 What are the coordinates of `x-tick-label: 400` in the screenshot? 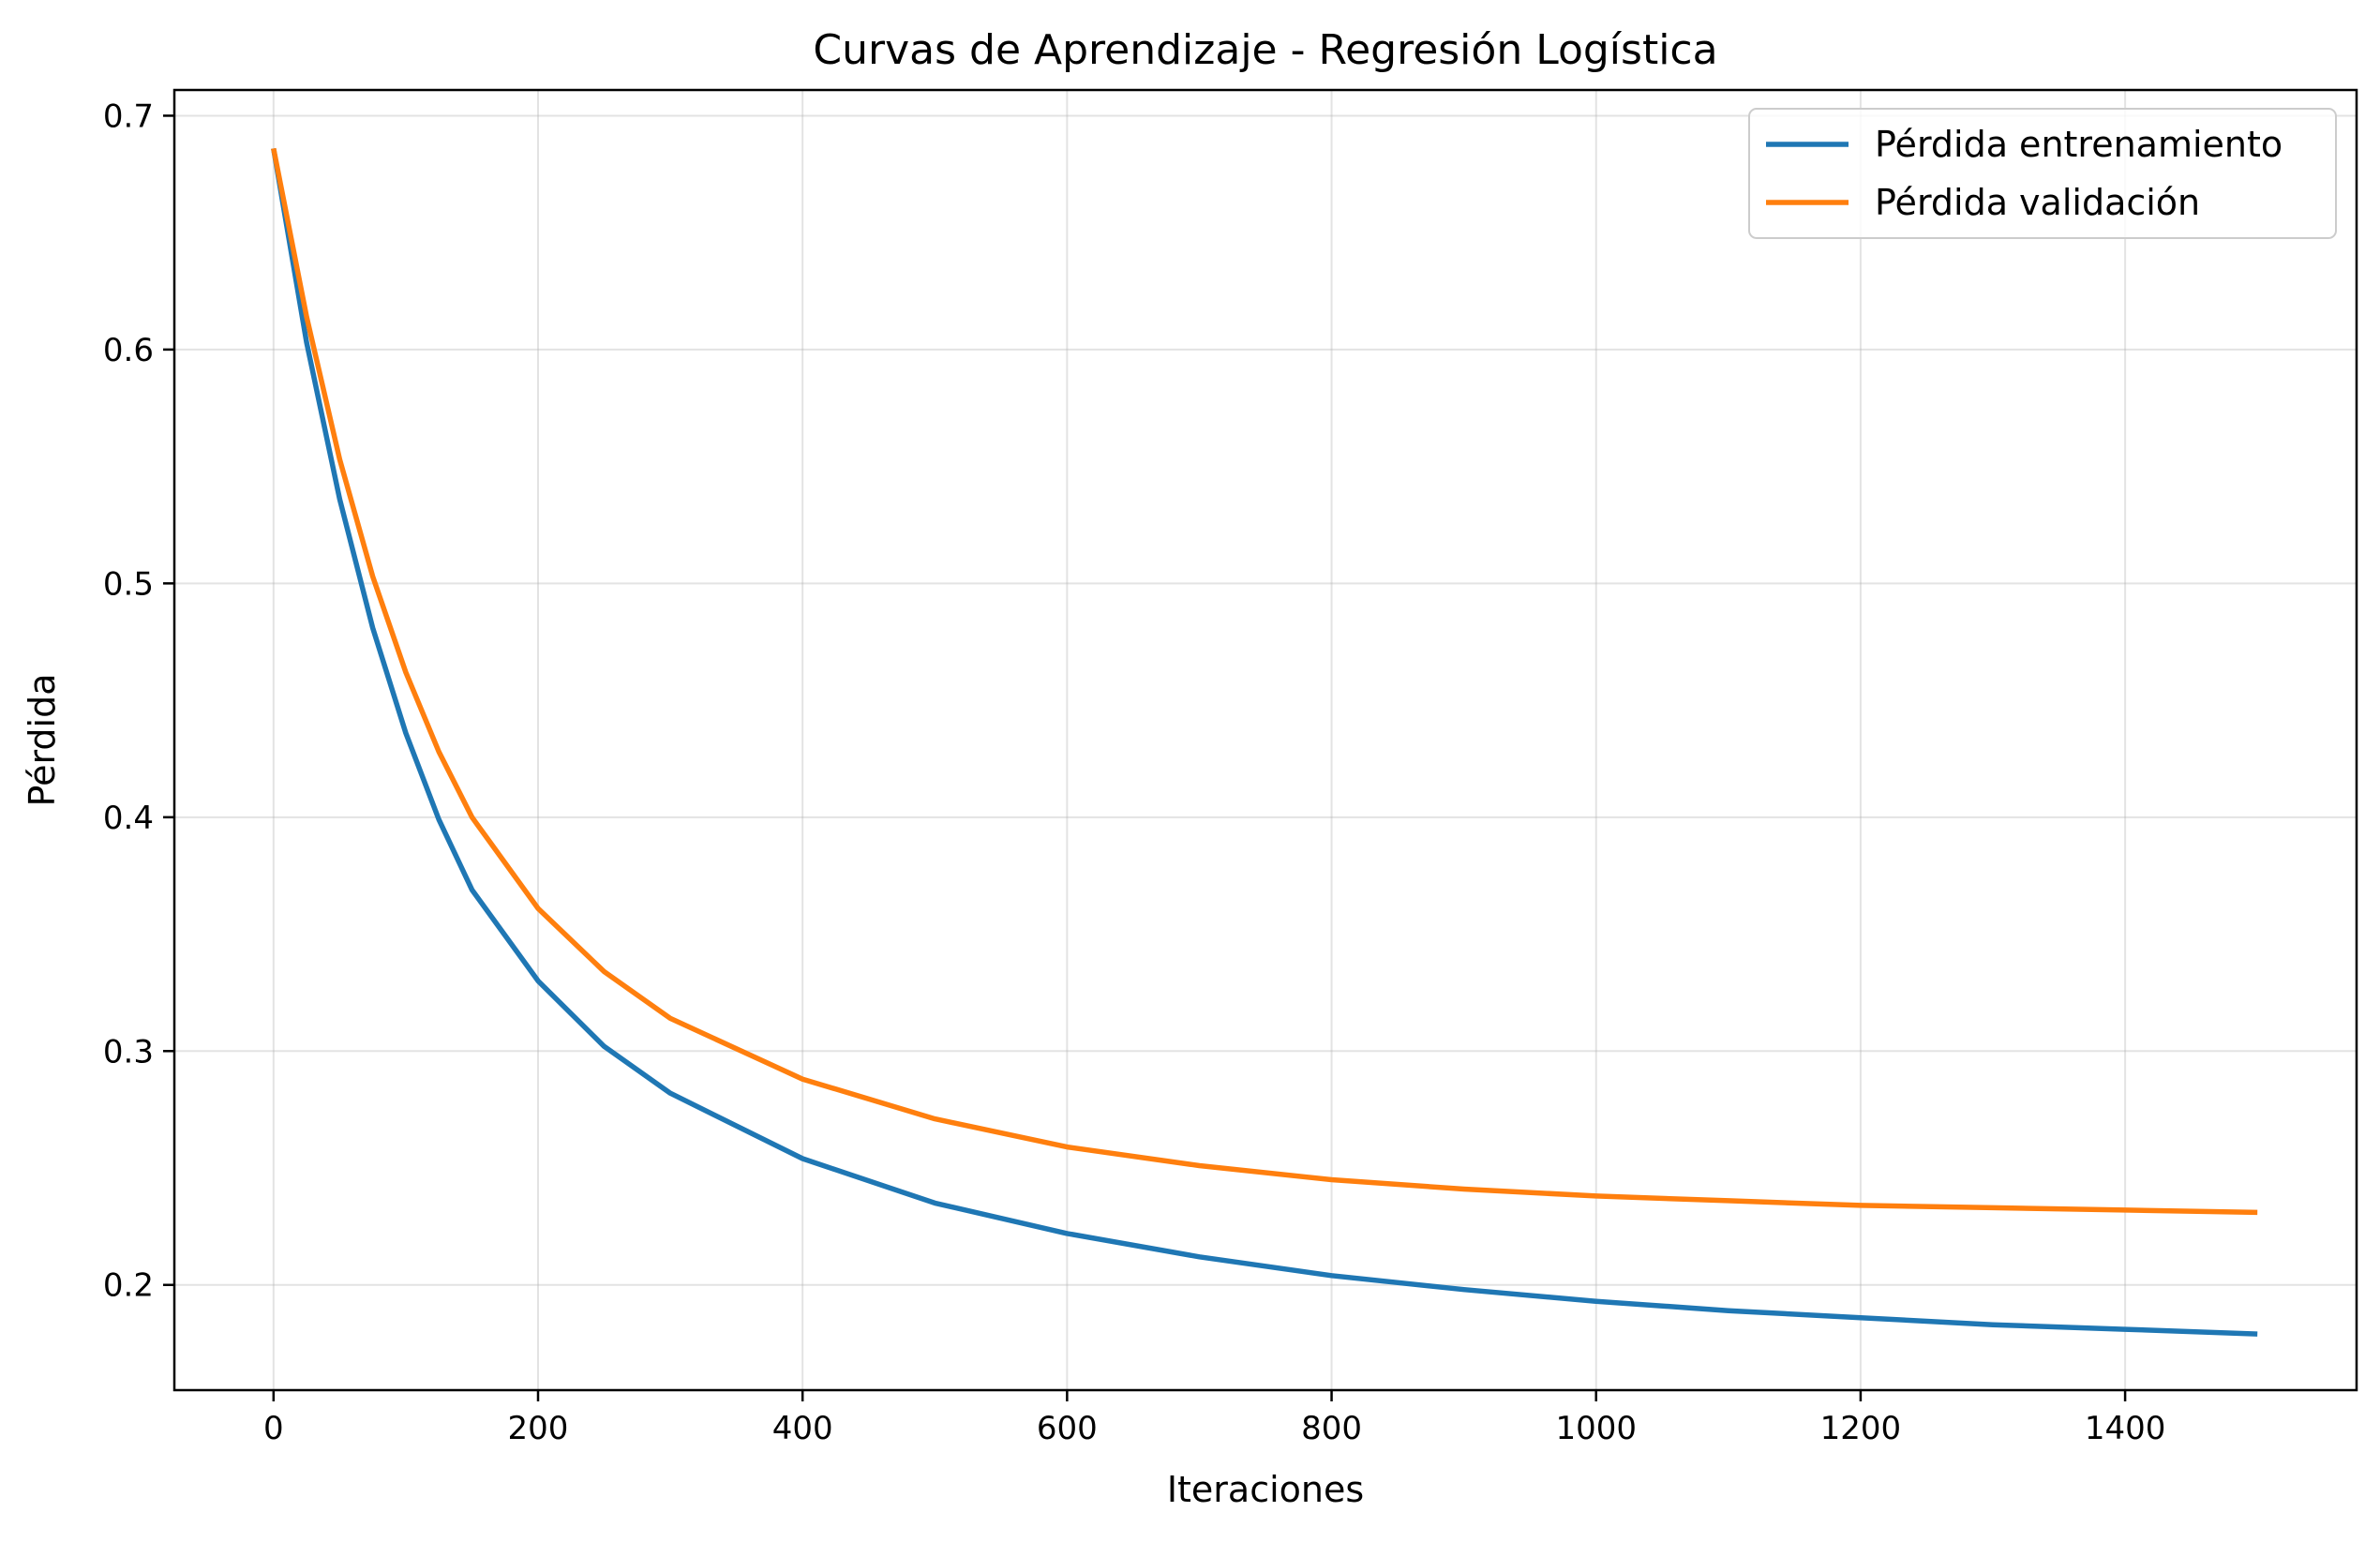 It's located at (802, 1429).